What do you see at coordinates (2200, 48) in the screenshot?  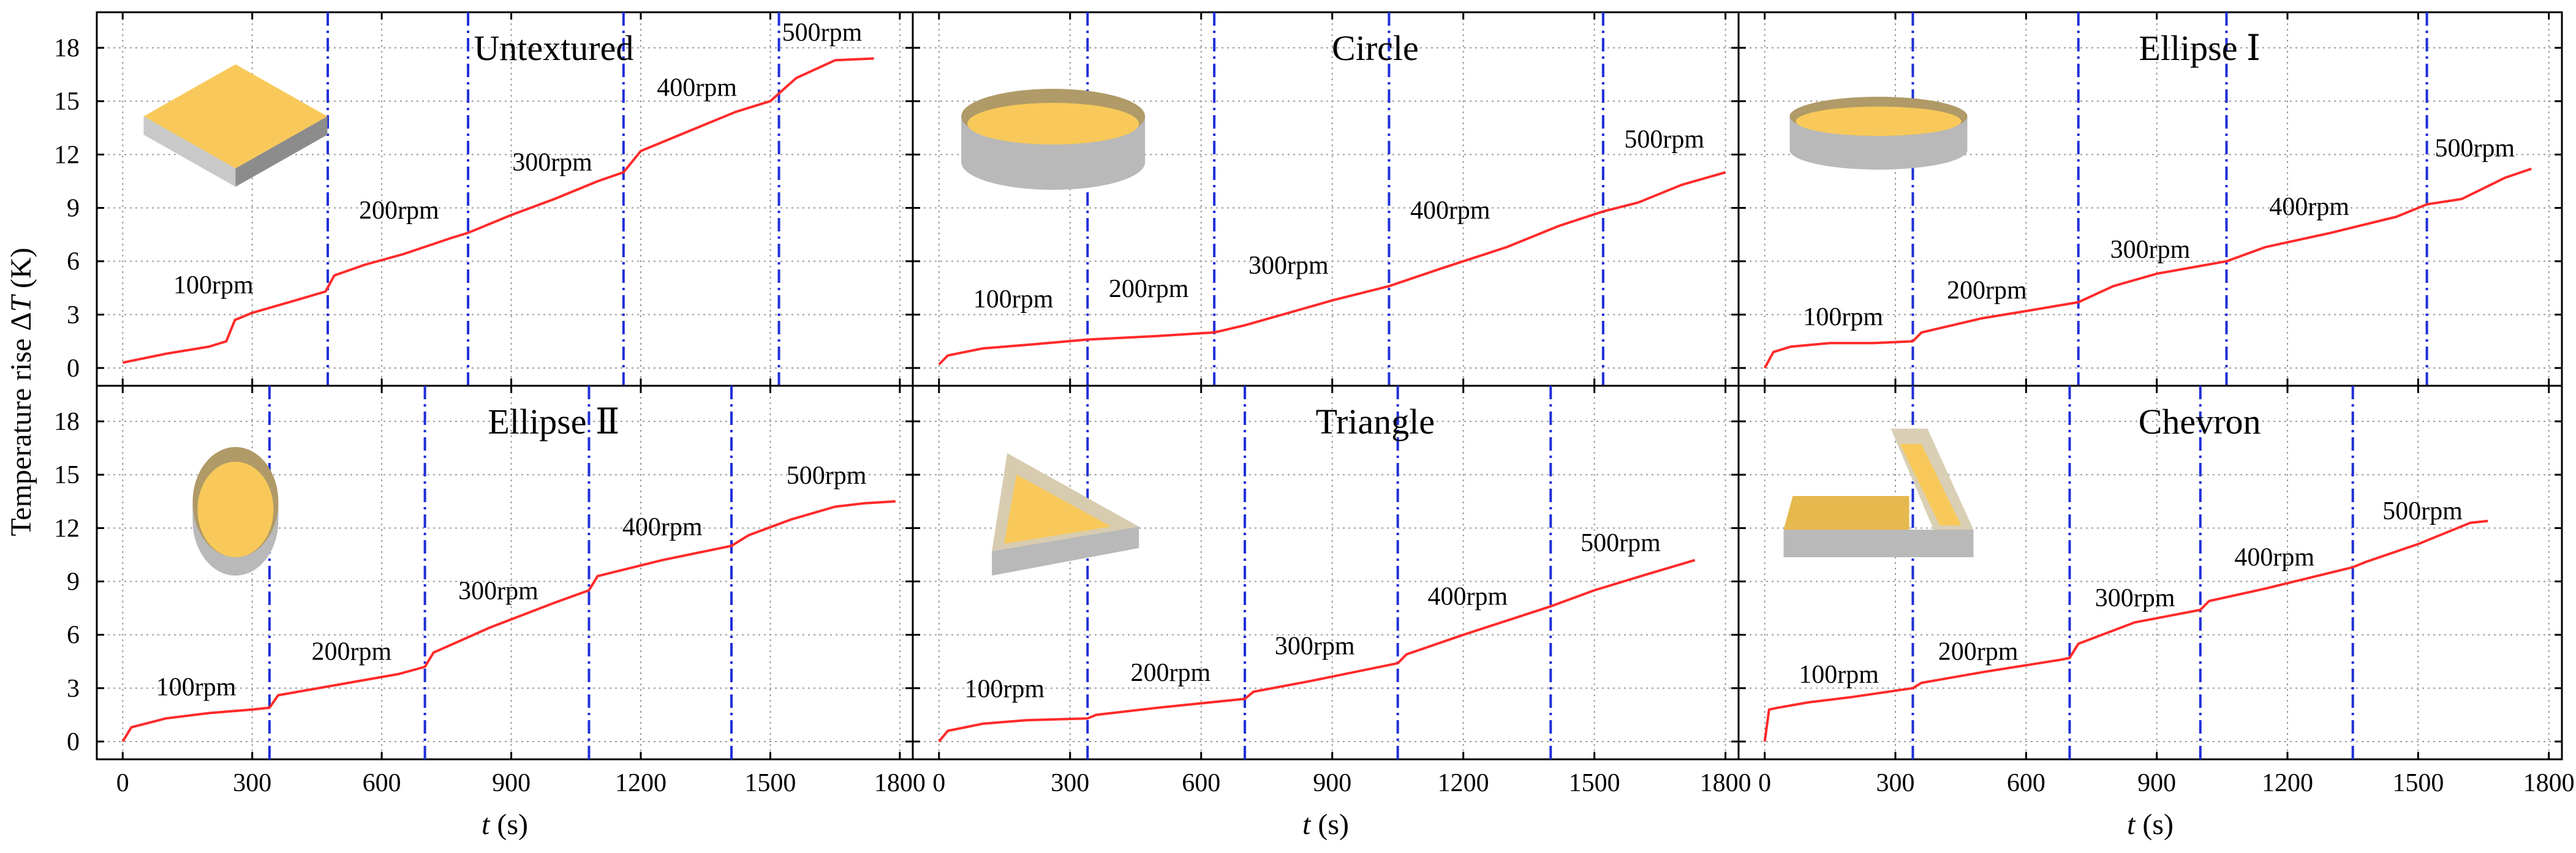 I see `panel-title: Ellipse Ⅰ` at bounding box center [2200, 48].